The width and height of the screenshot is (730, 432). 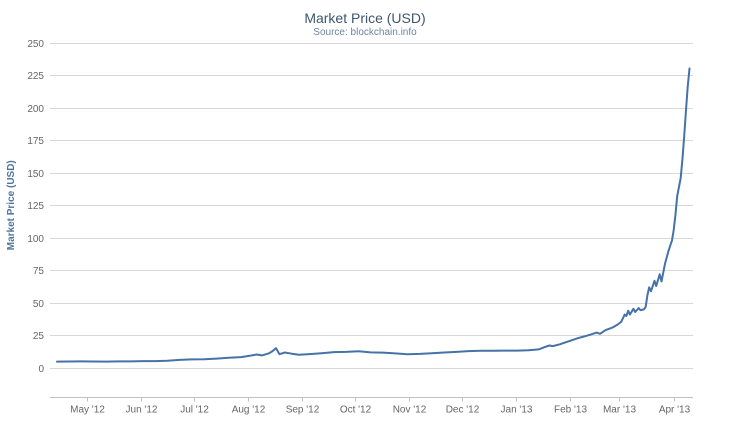 What do you see at coordinates (303, 410) in the screenshot?
I see `svg-text: Sep '12` at bounding box center [303, 410].